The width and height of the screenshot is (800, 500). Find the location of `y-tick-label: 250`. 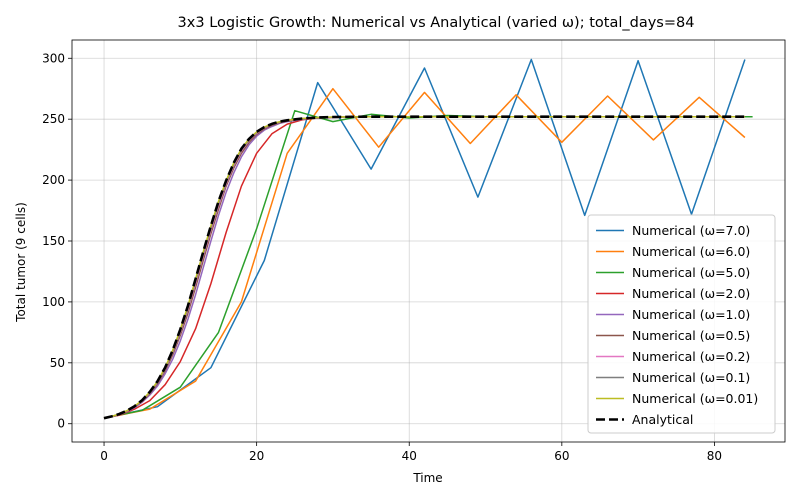

y-tick-label: 250 is located at coordinates (53, 119).